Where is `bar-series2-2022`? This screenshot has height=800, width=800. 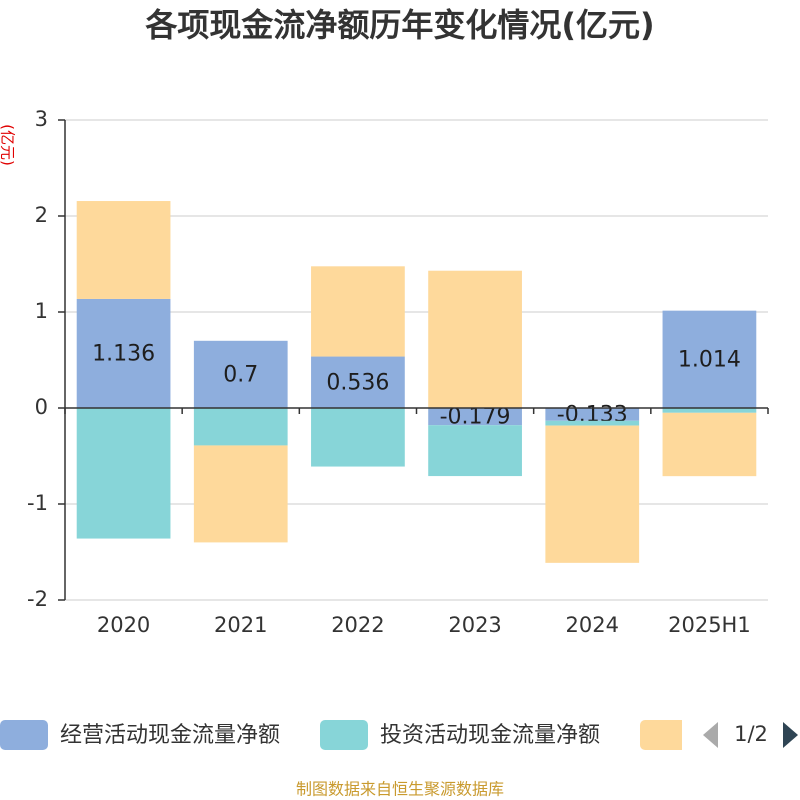
bar-series2-2022 is located at coordinates (358, 437).